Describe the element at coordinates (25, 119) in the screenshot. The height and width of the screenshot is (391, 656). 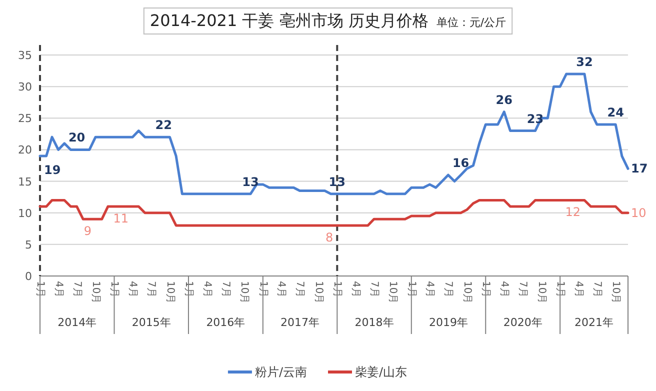
I see `y-tick-label: 25` at that location.